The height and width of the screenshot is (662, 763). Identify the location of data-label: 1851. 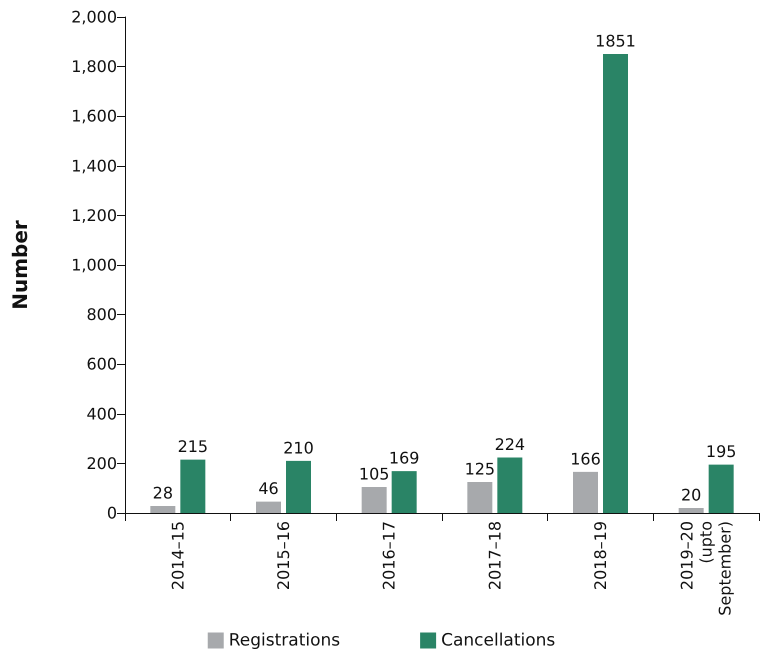
(615, 40).